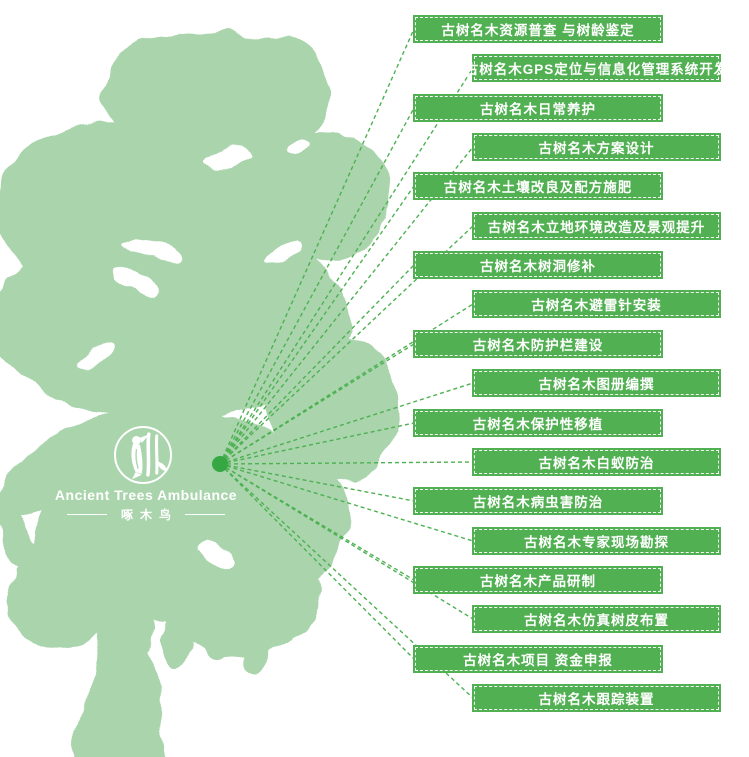  What do you see at coordinates (120, 664) in the screenshot?
I see `tree-trunk` at bounding box center [120, 664].